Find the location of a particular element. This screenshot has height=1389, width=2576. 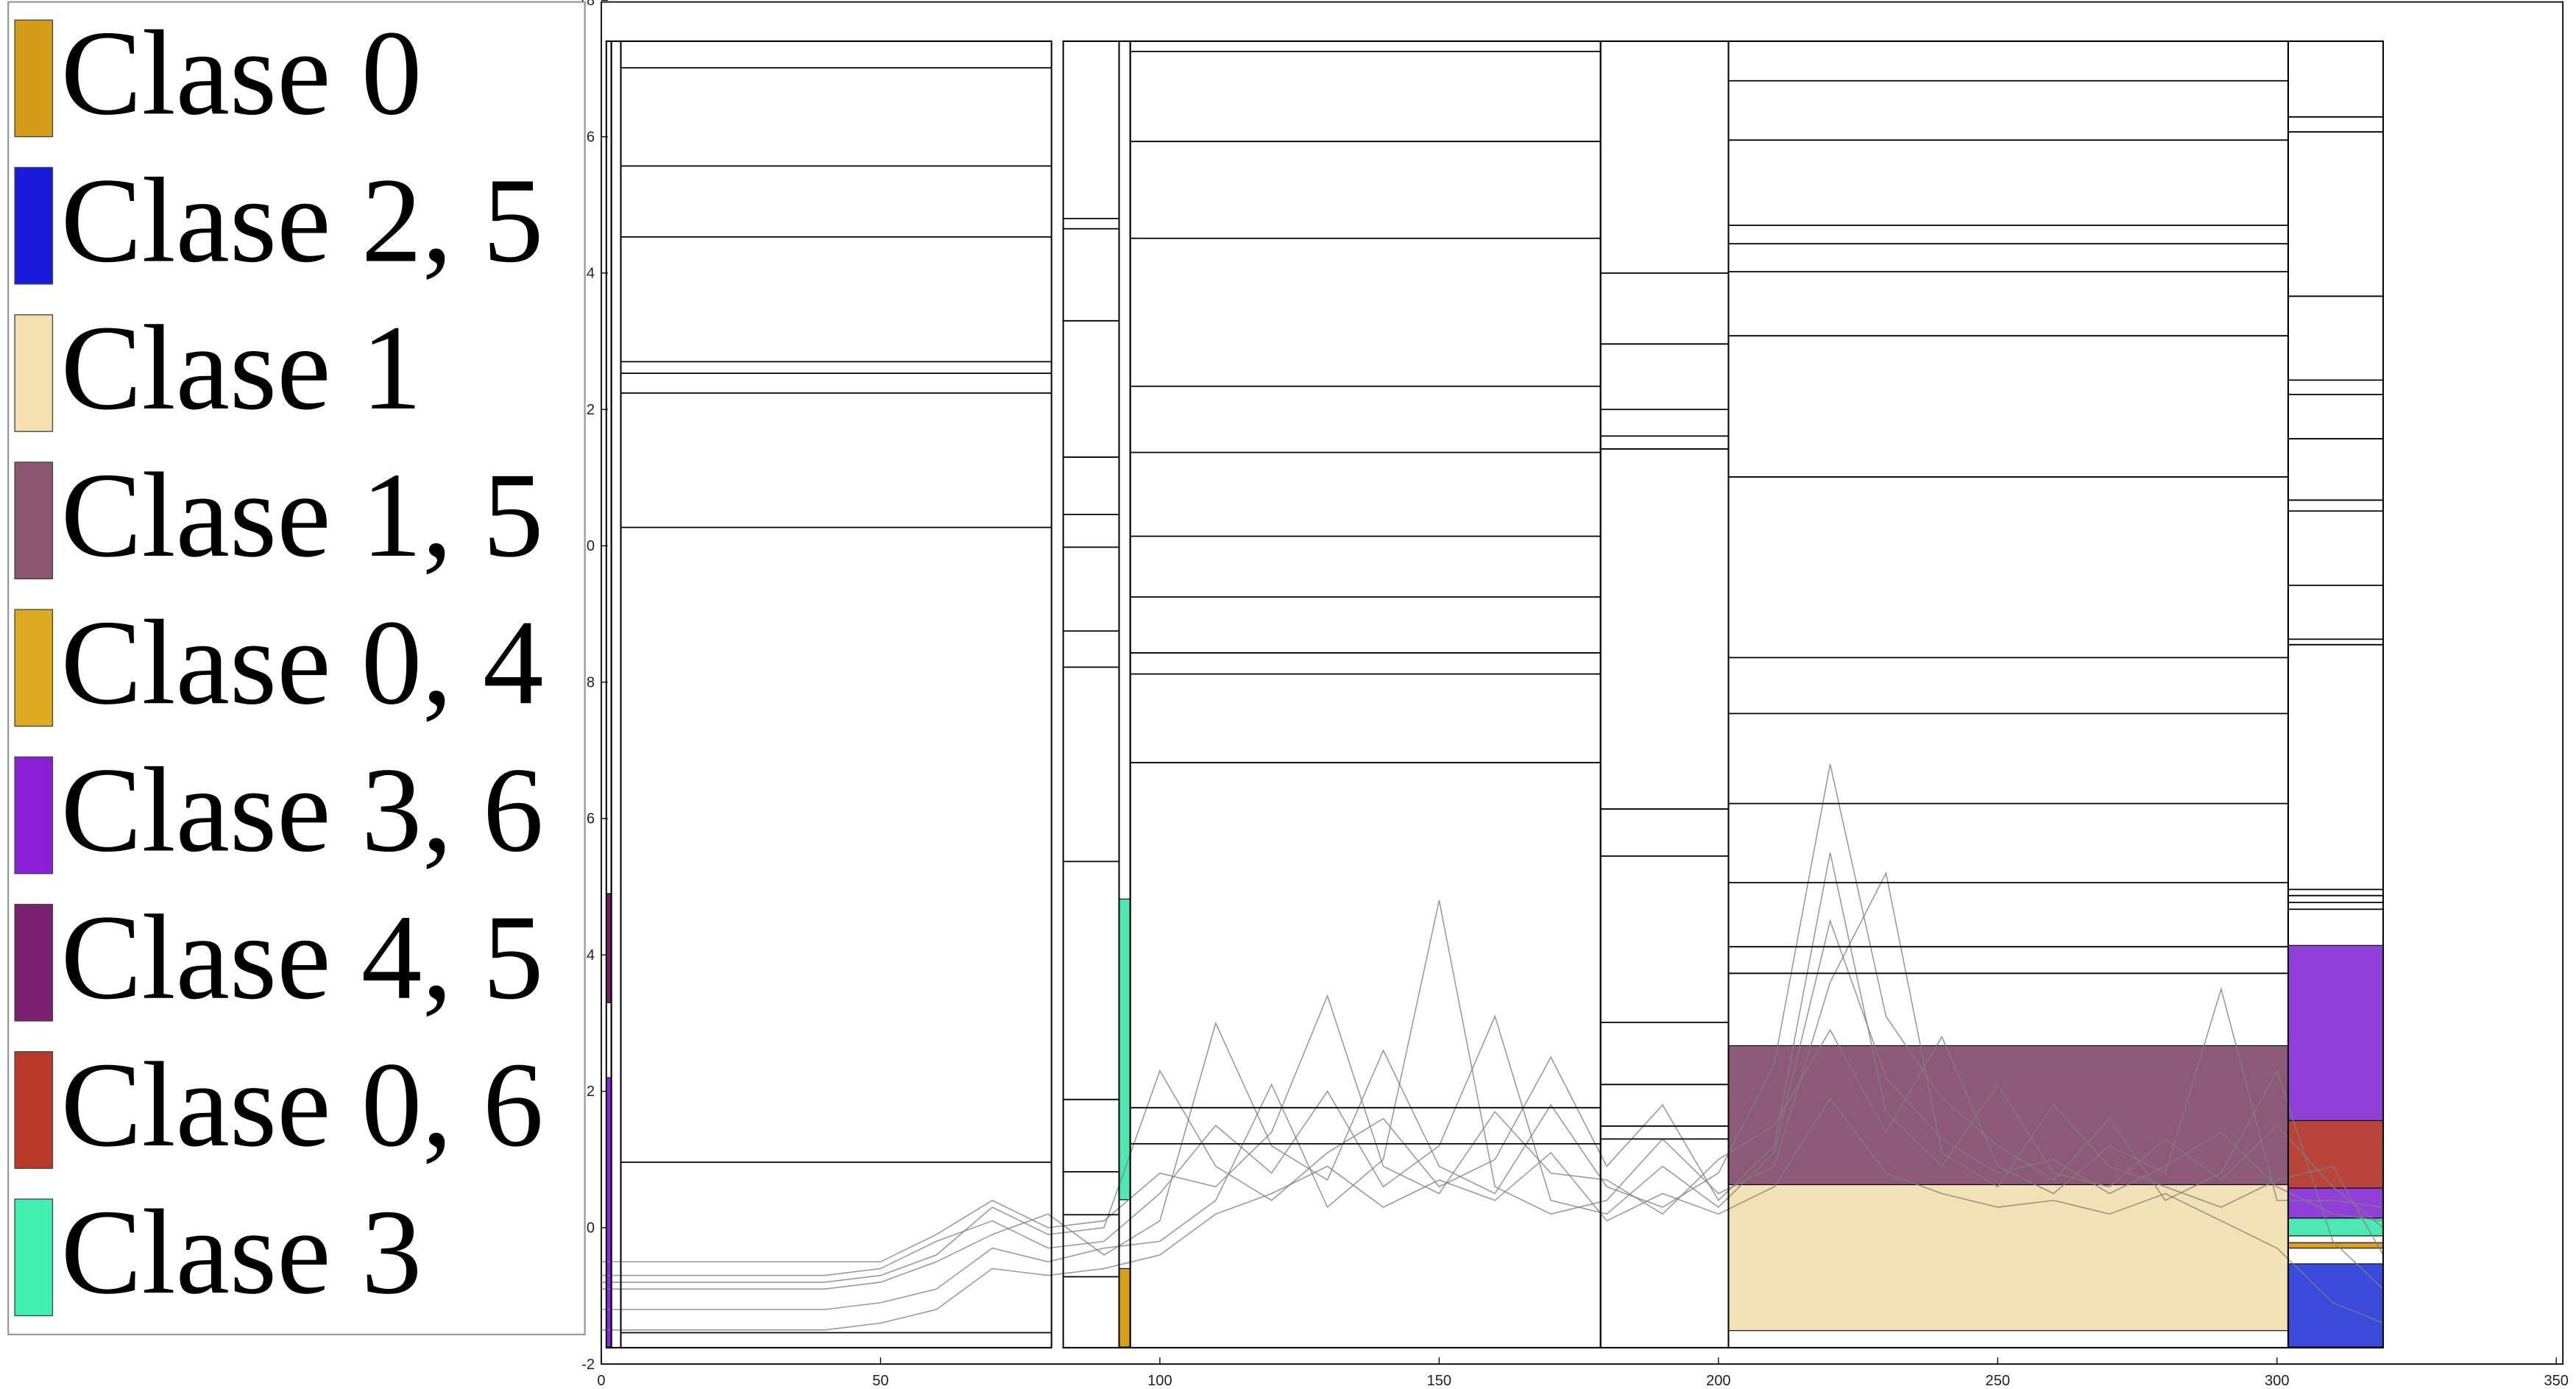

y-tick-label: 2 is located at coordinates (591, 1092).